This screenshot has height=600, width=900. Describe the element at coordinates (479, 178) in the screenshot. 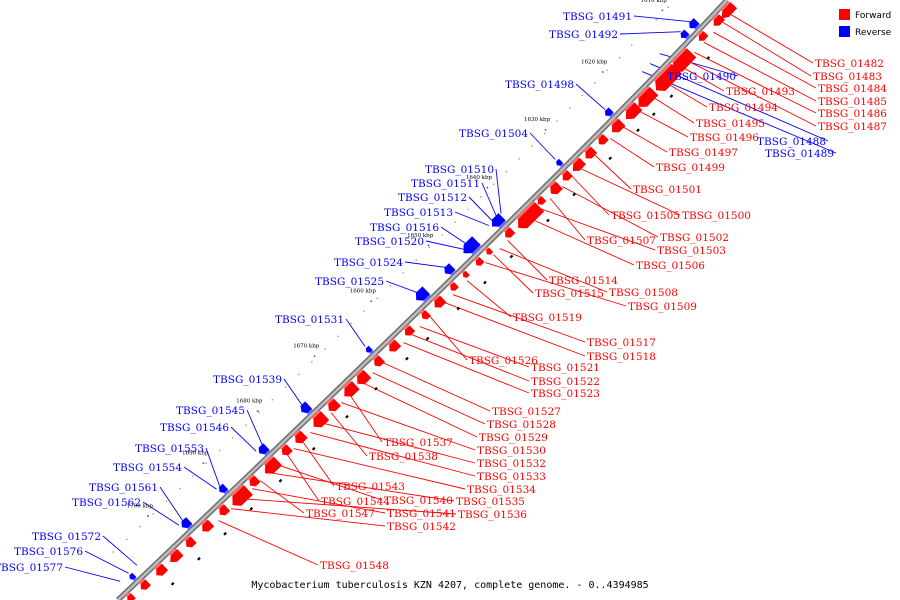

I see `scale-tick-label-3: 1640 kbp` at that location.